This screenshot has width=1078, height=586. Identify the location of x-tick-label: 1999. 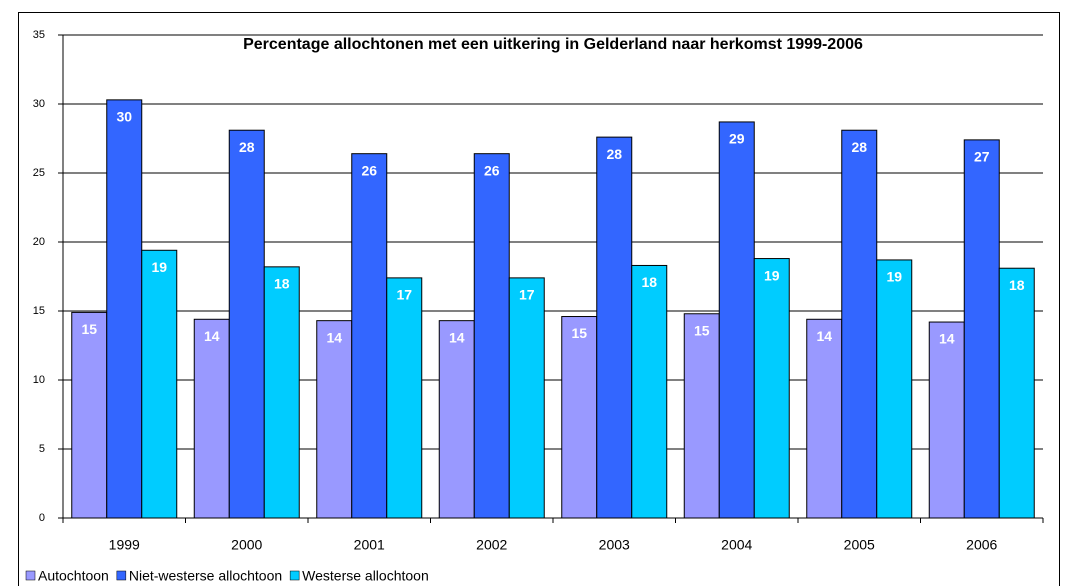
(124, 545).